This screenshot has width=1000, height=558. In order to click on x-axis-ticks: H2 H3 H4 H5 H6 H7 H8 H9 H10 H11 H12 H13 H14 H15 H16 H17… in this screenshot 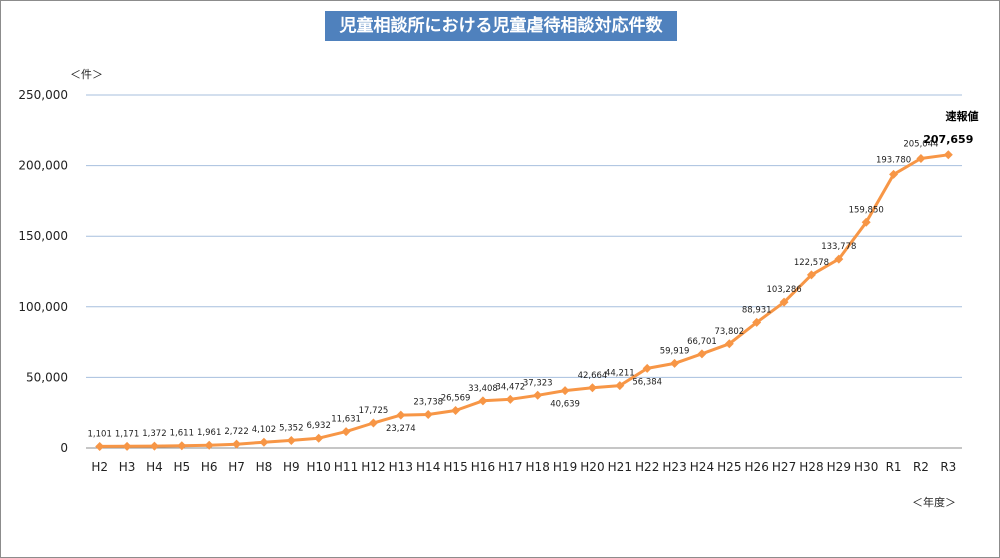, I will do `click(523, 467)`.